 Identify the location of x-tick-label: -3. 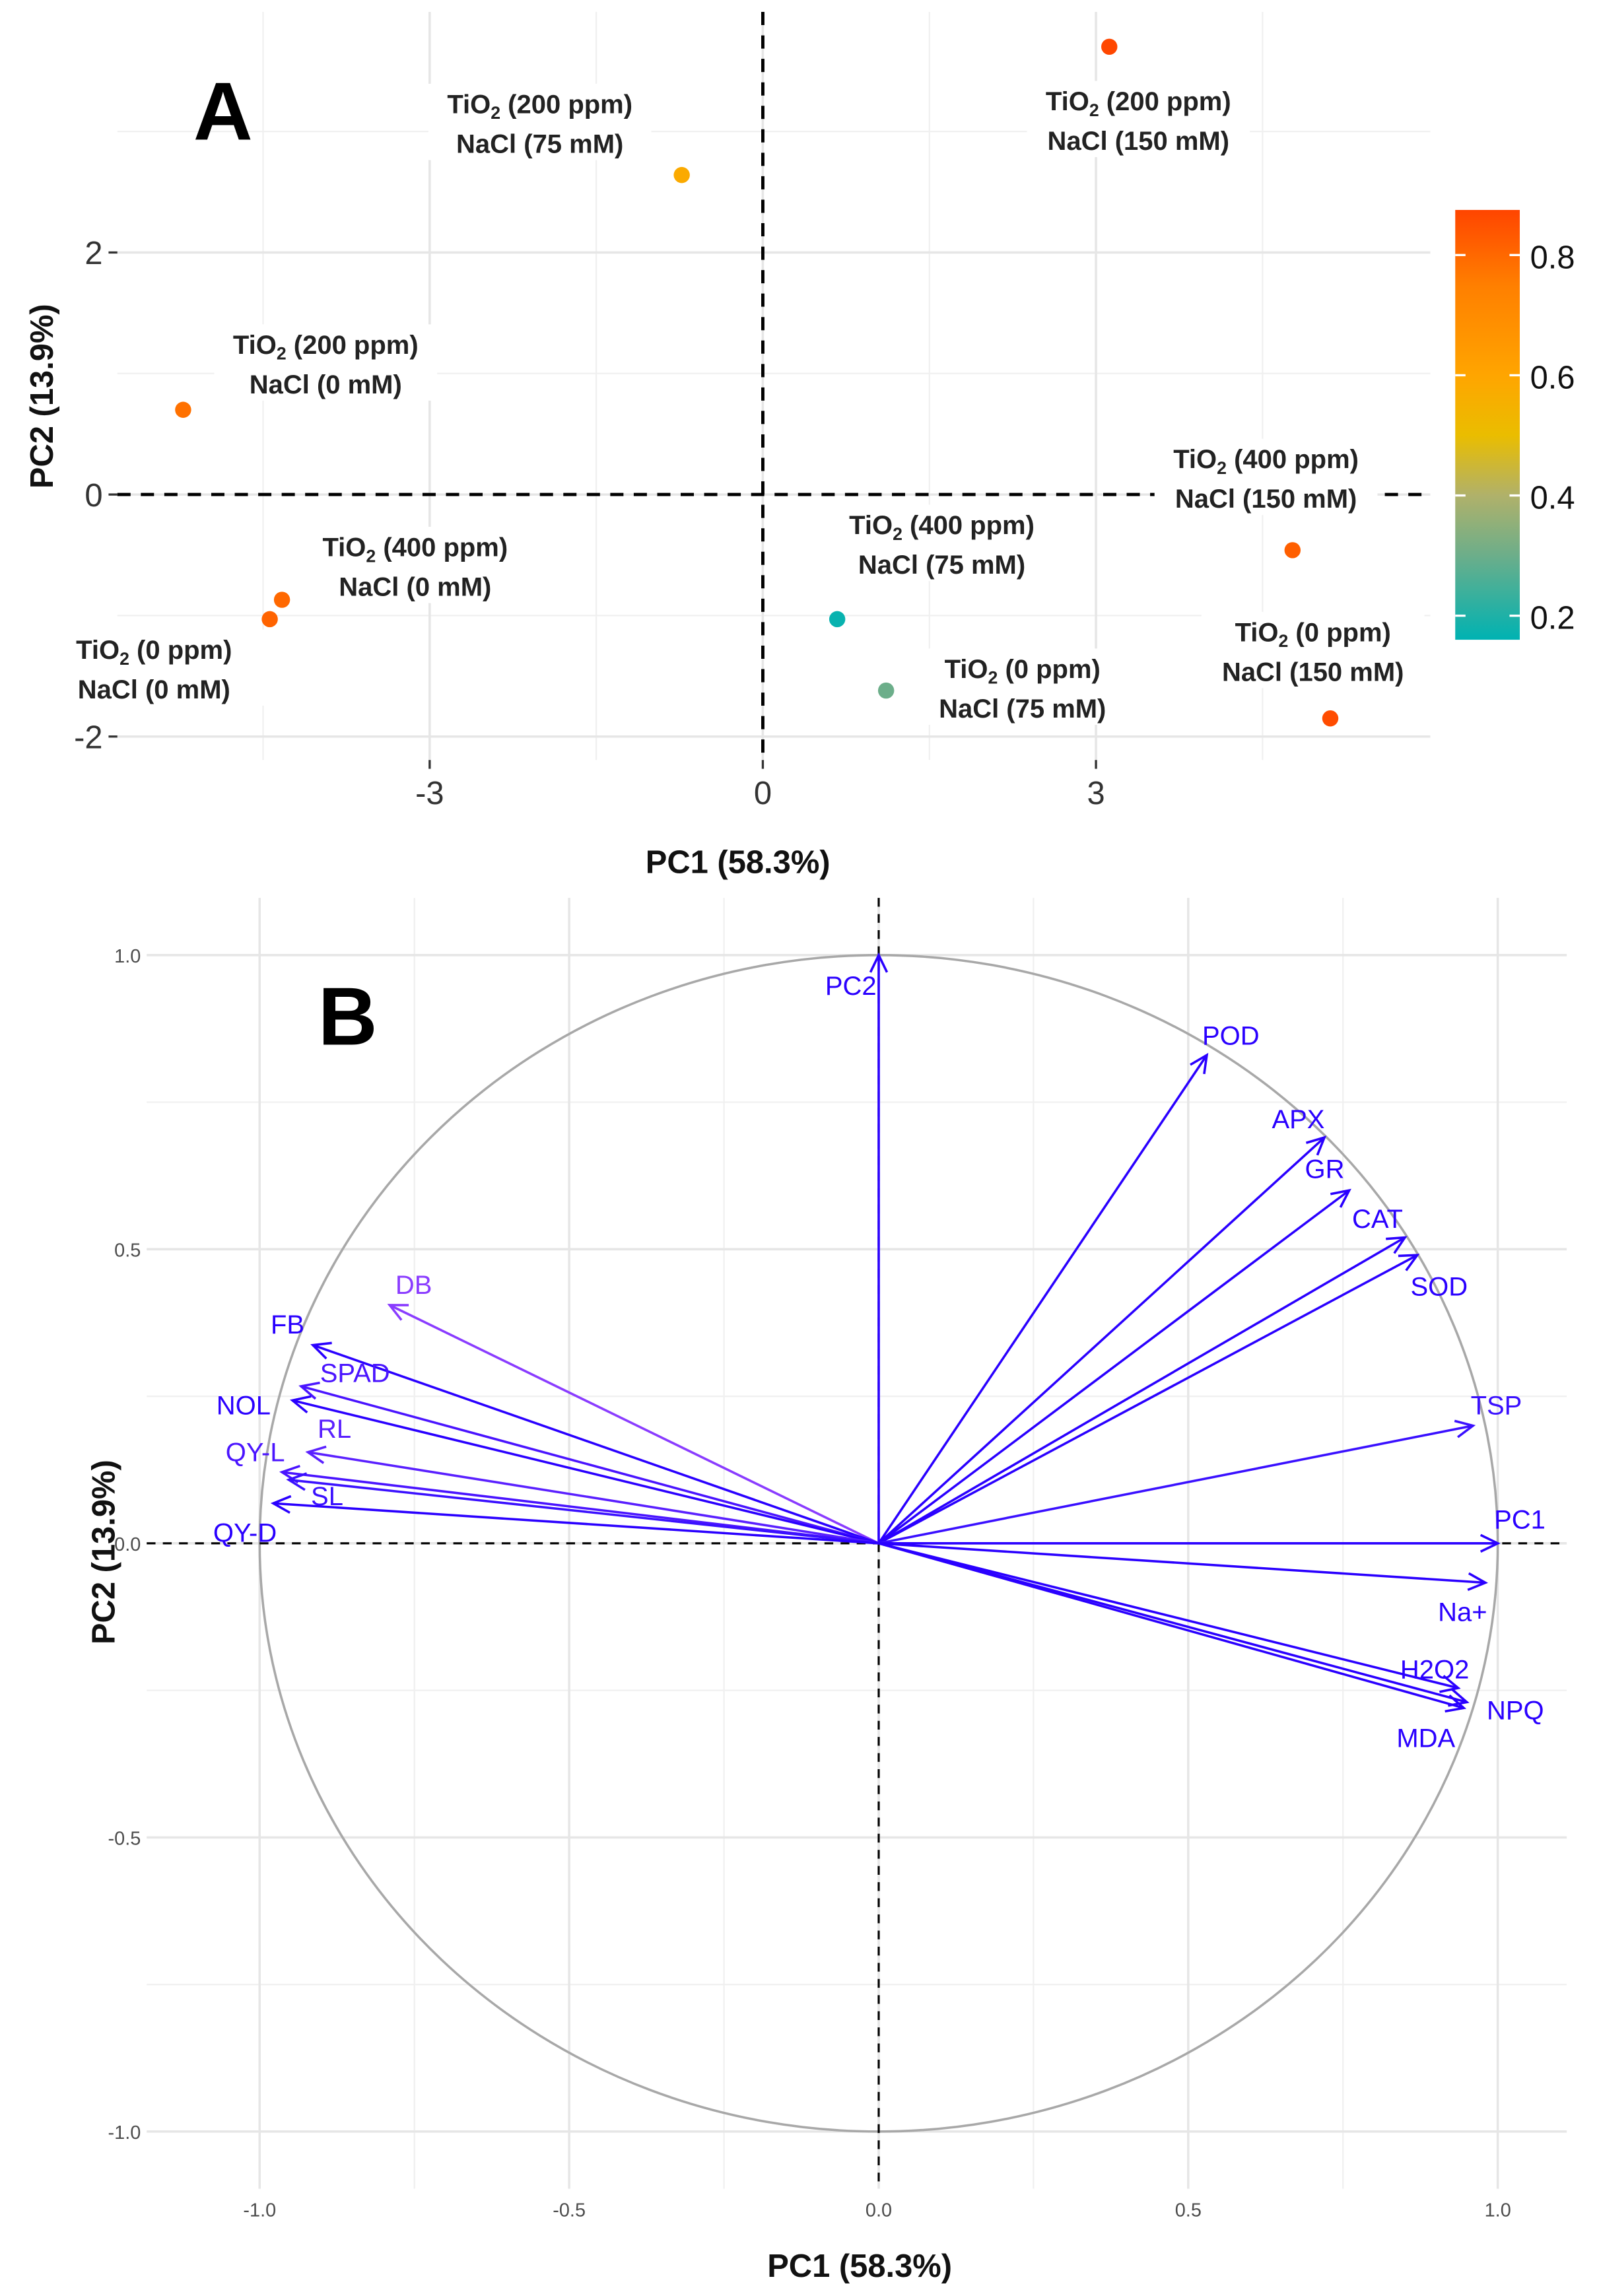
(429, 793).